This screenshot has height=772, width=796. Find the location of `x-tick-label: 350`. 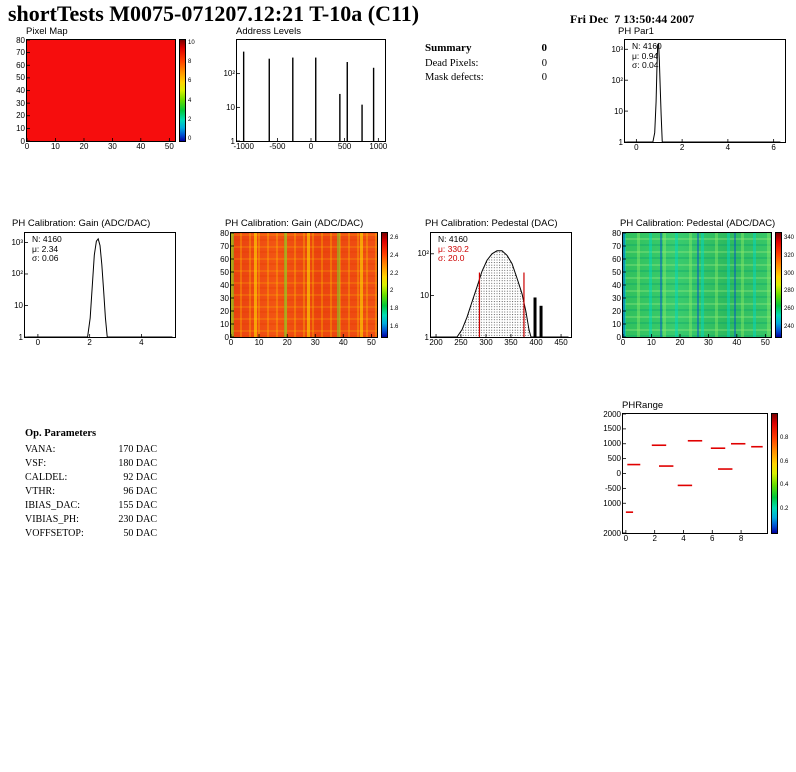

x-tick-label: 350 is located at coordinates (511, 342).